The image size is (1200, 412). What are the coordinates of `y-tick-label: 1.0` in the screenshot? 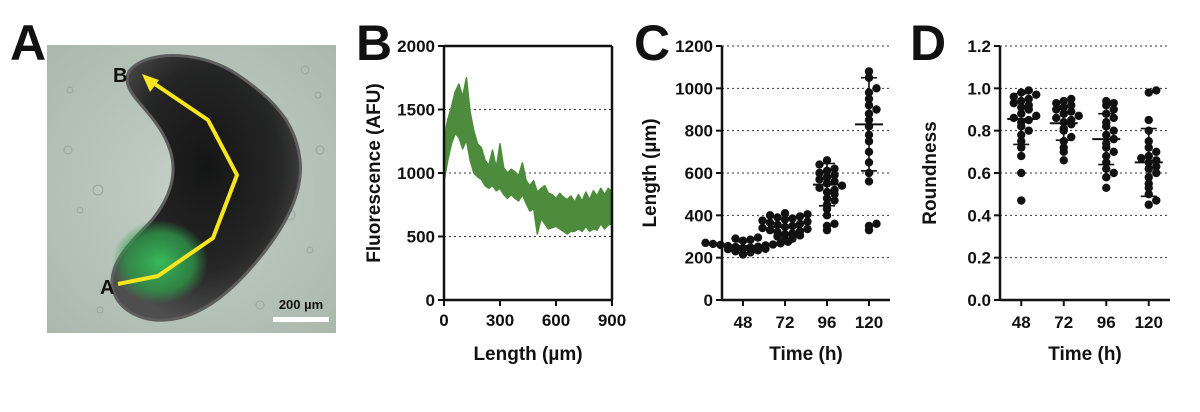 It's located at (979, 88).